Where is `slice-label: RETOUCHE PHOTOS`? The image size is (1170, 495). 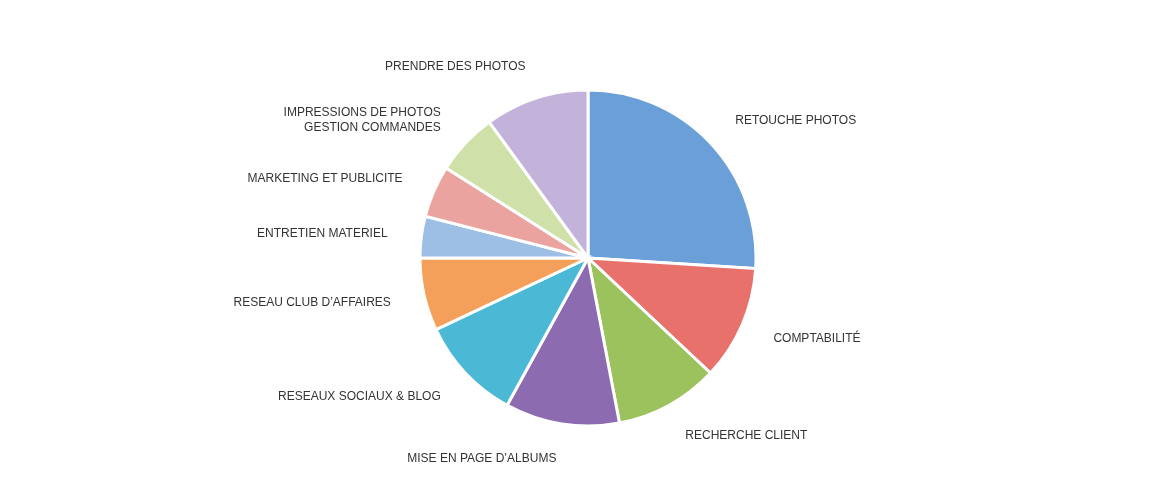 slice-label: RETOUCHE PHOTOS is located at coordinates (796, 119).